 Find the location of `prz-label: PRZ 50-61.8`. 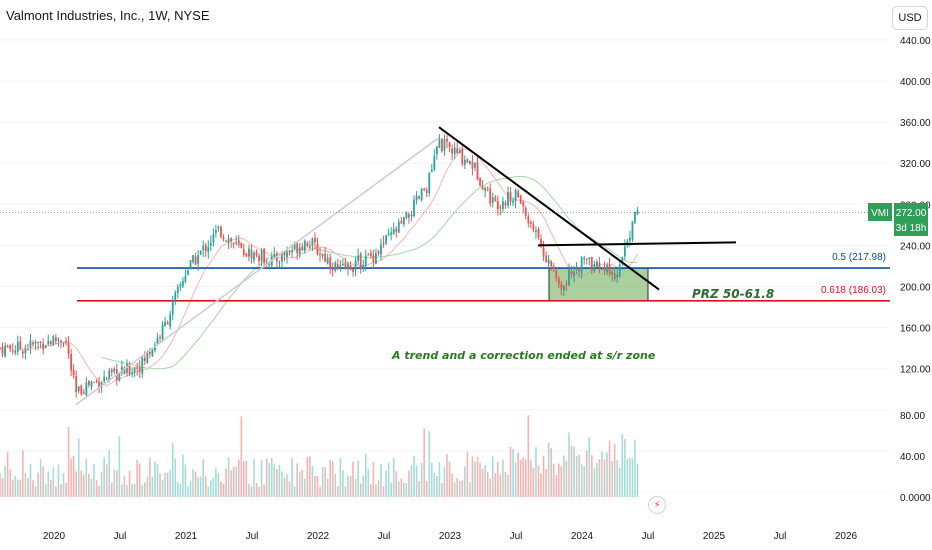

prz-label: PRZ 50-61.8 is located at coordinates (733, 294).